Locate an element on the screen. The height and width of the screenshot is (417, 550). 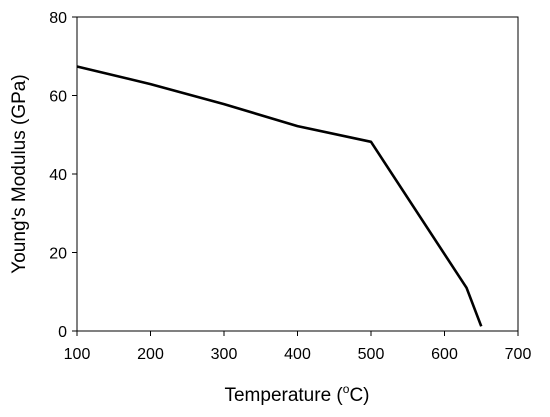
x-tick-label: 200 is located at coordinates (150, 354).